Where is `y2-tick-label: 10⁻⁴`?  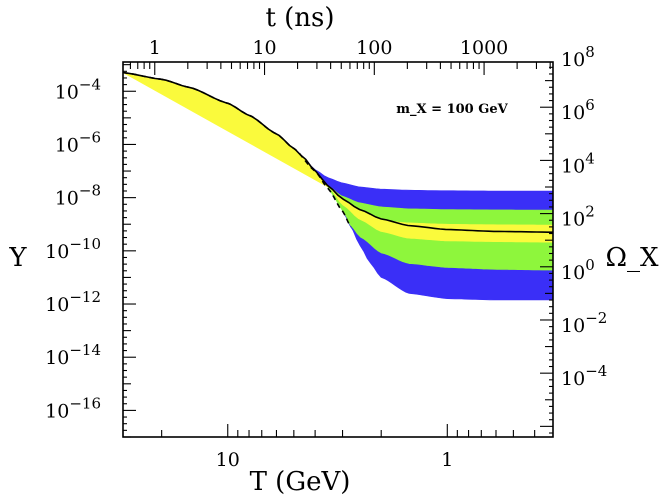 y2-tick-label: 10⁻⁴ is located at coordinates (584, 376).